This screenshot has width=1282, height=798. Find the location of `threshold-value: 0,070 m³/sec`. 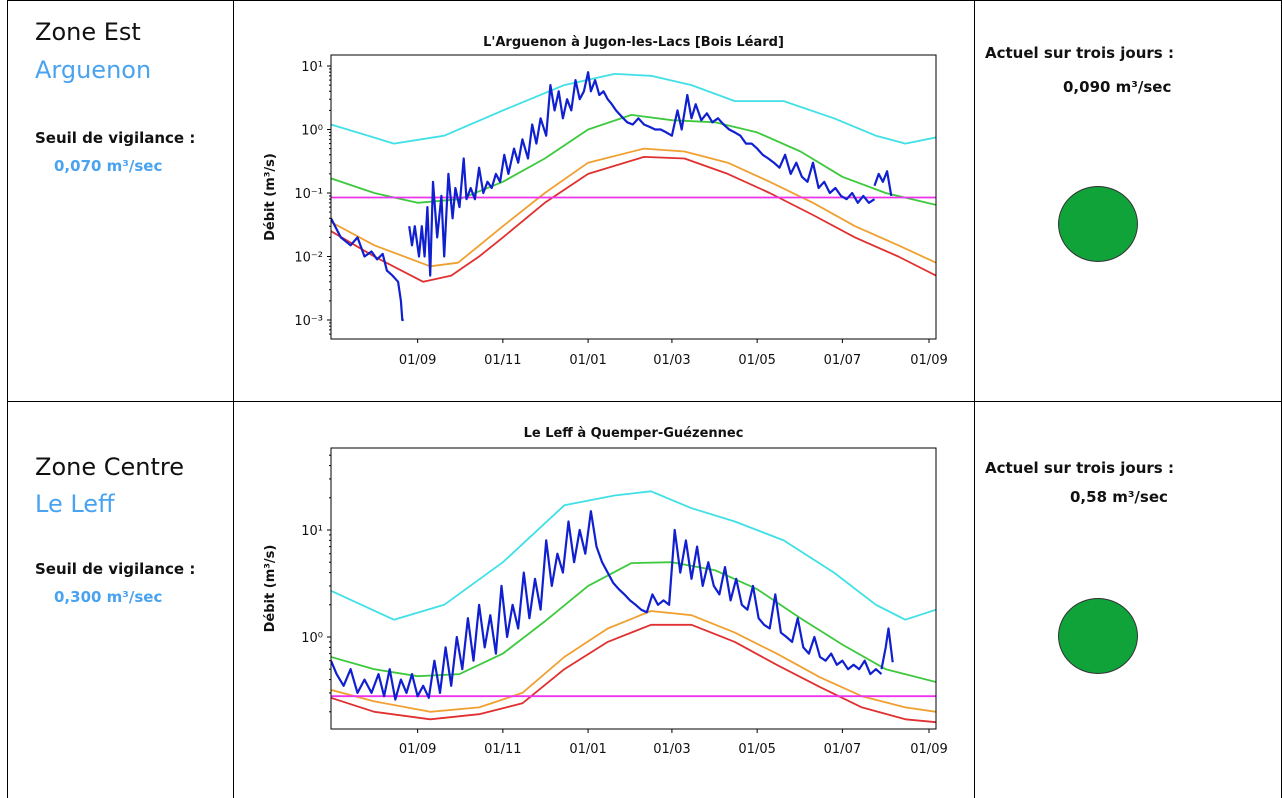

threshold-value: 0,070 m³/sec is located at coordinates (108, 166).